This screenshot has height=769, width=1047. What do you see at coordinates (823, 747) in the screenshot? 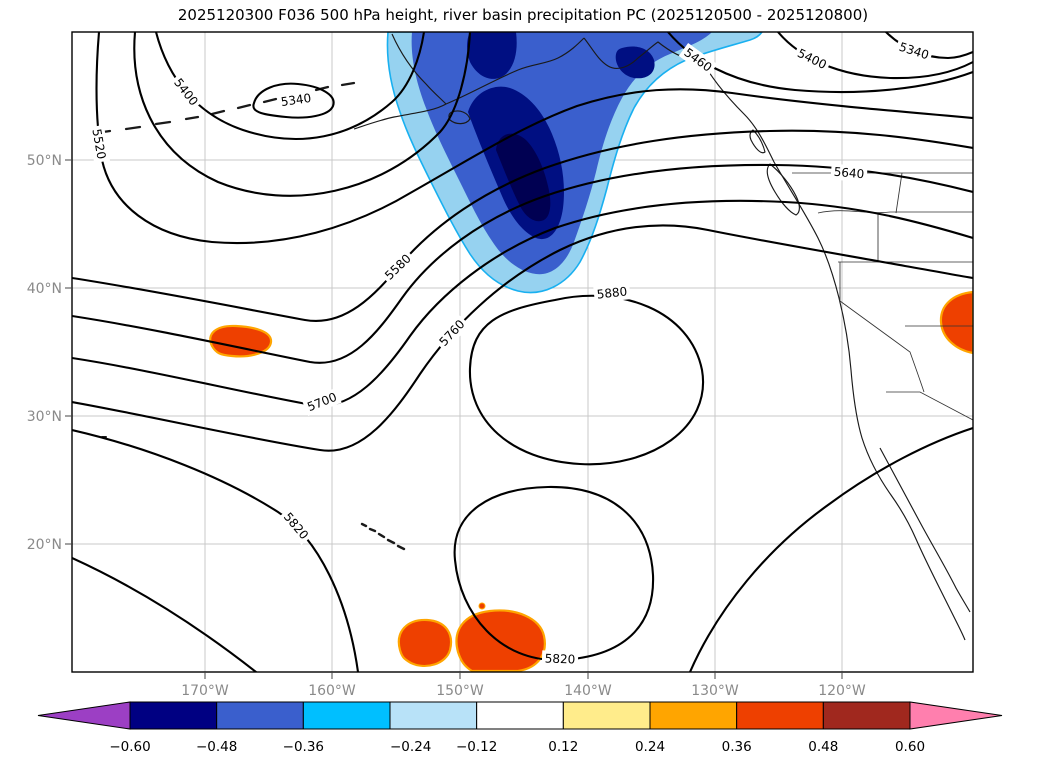
I see `colorbar-tick-label: 0.48` at bounding box center [823, 747].